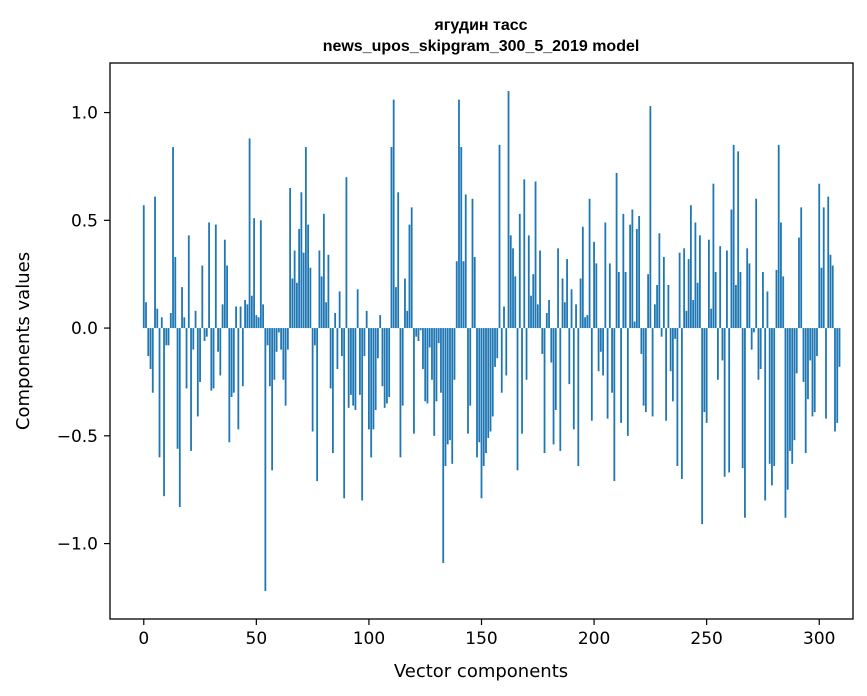 The height and width of the screenshot is (696, 867). Describe the element at coordinates (706, 639) in the screenshot. I see `x-tick-label: 250` at that location.